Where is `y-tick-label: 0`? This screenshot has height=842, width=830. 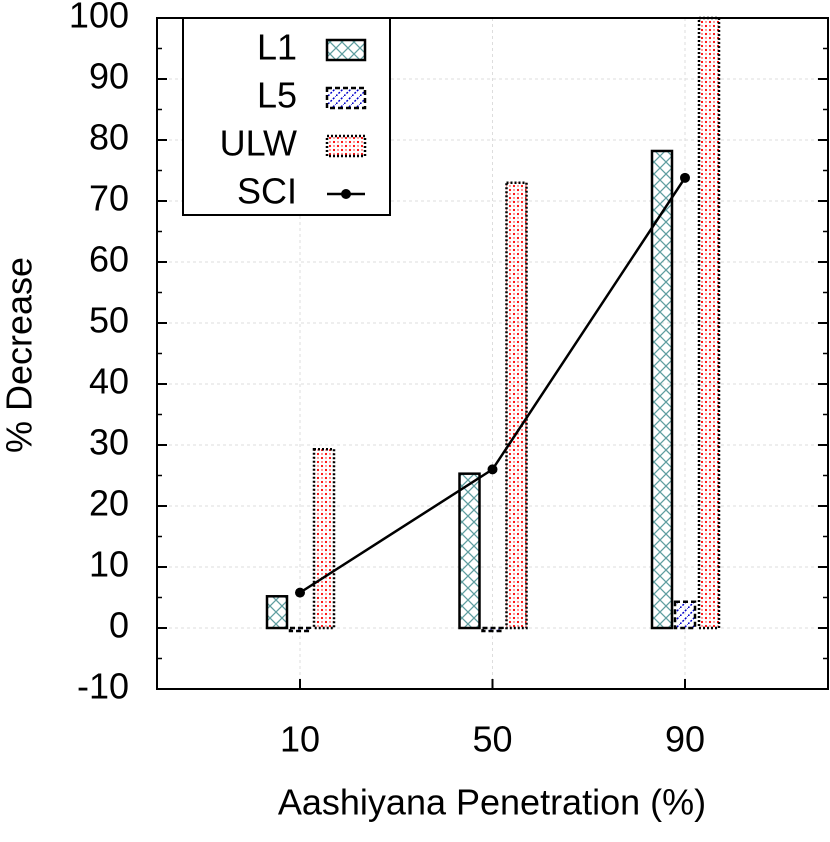
y-tick-label: 0 is located at coordinates (119, 625).